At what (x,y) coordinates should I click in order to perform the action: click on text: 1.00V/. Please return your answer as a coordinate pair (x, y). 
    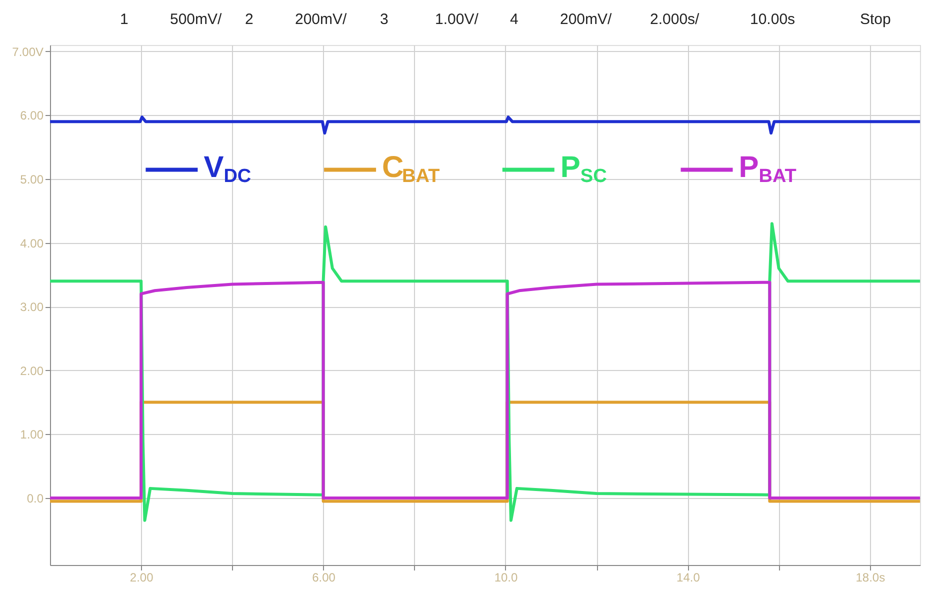
    Looking at the image, I should click on (457, 19).